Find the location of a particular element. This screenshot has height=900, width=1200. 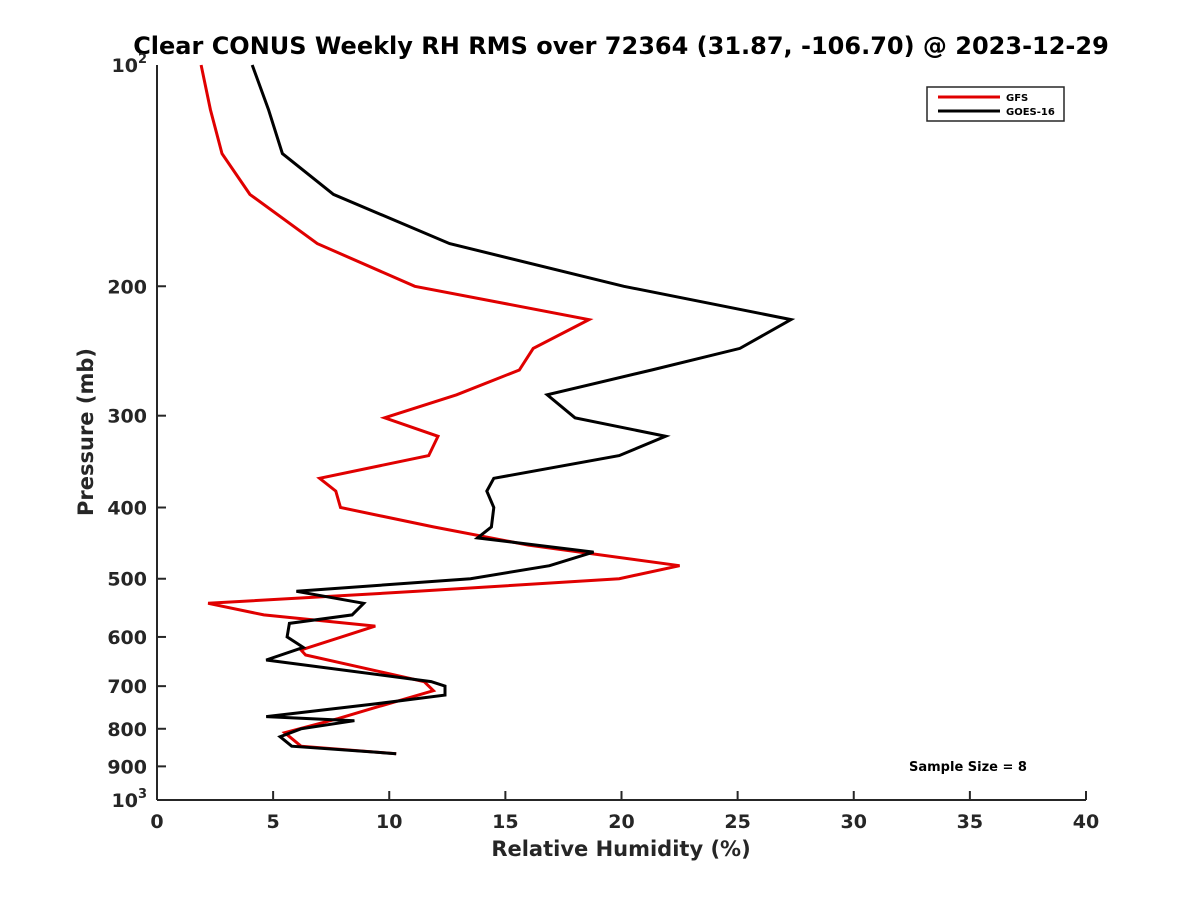

y-axis-label: Pressure (mb) is located at coordinates (86, 432).